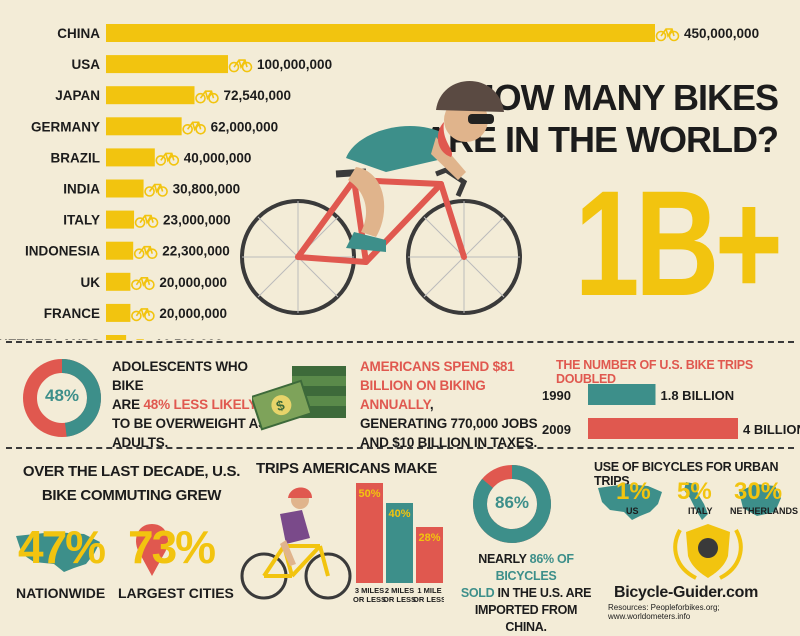 This screenshot has width=800, height=636. Describe the element at coordinates (534, 567) in the screenshot. I see `imported-line-1-highlight: 86% OF BICYCLES` at that location.